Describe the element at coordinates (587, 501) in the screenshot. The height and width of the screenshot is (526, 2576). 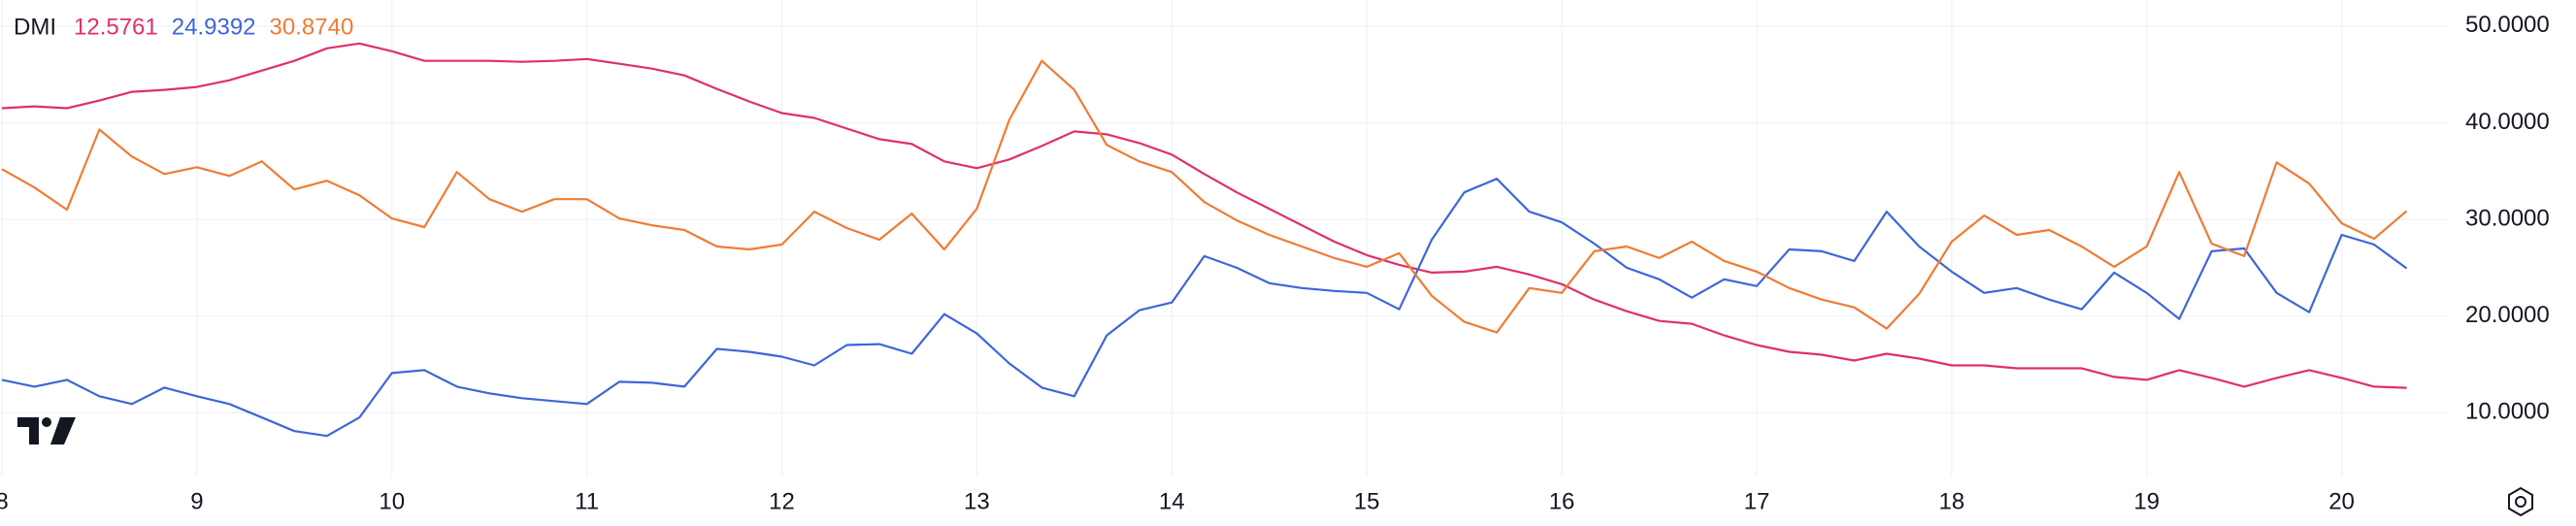
I see `x-tick-label: 11` at that location.